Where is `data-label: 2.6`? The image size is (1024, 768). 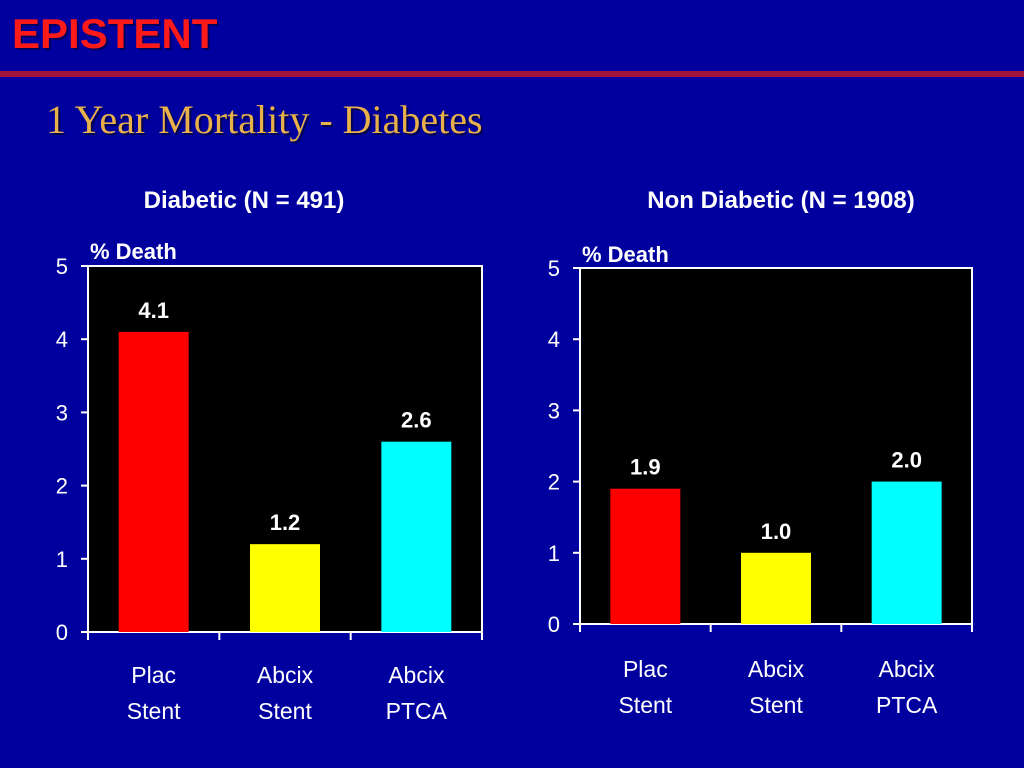 data-label: 2.6 is located at coordinates (416, 420).